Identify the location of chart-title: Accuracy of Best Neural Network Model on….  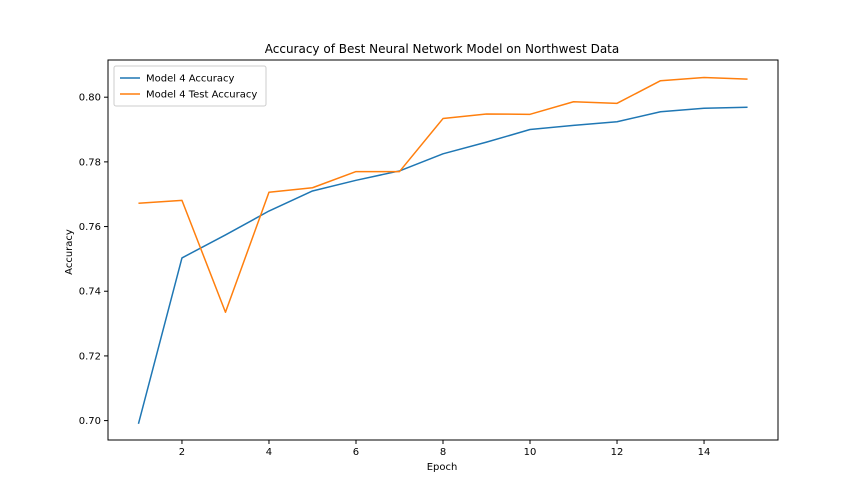
(442, 49).